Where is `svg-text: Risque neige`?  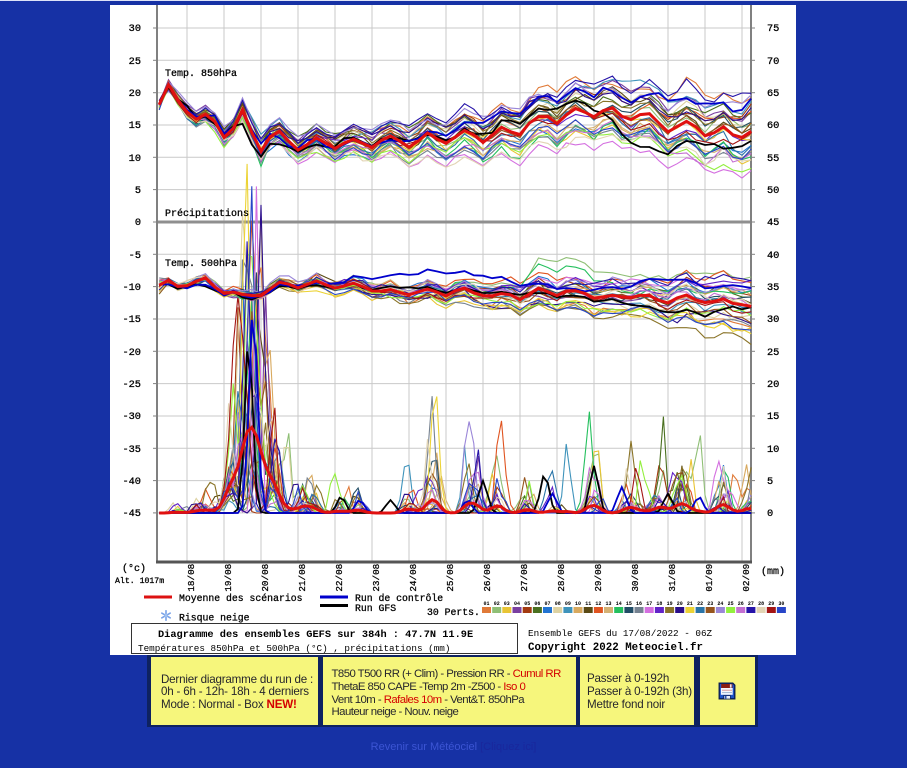 svg-text: Risque neige is located at coordinates (214, 618).